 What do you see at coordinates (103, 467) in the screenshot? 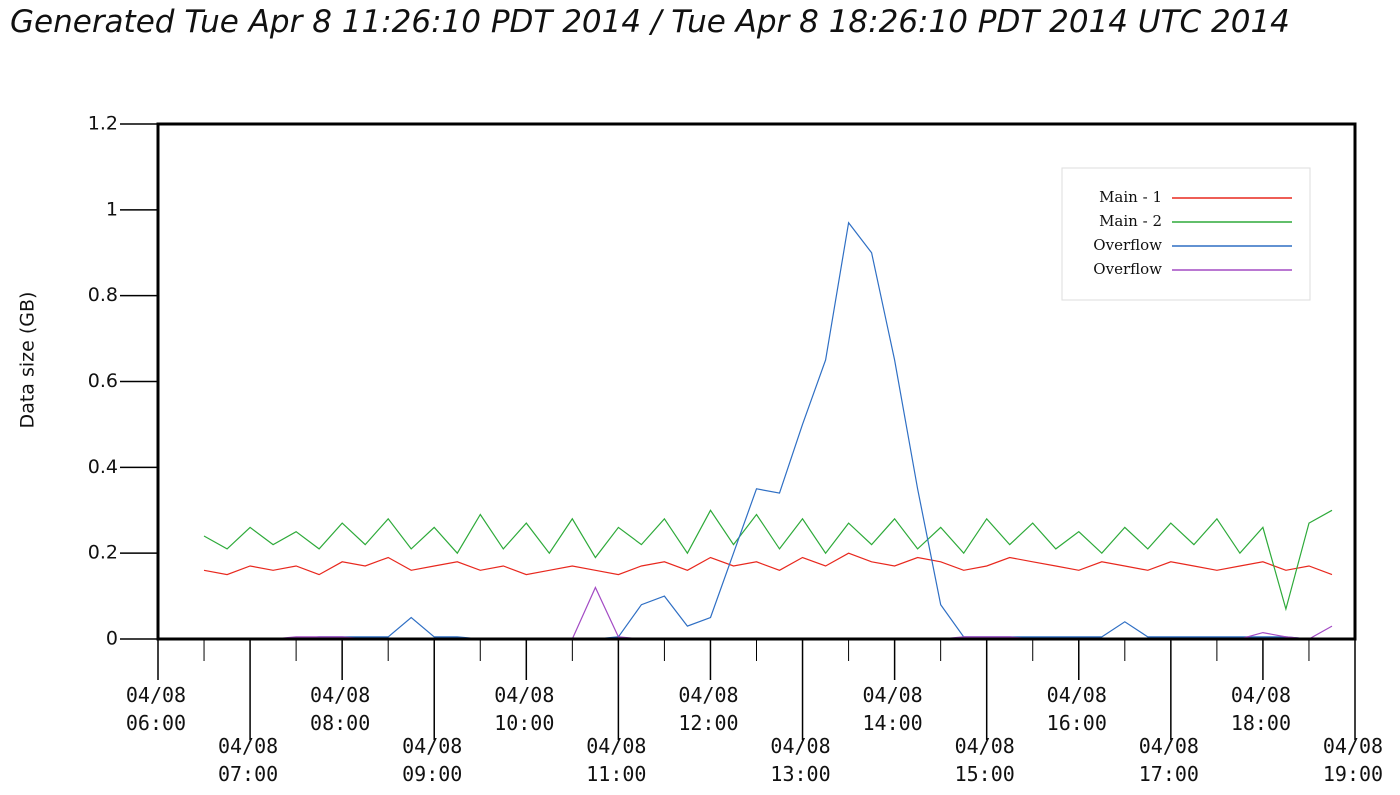
I see `y-tick-label: 0.4` at bounding box center [103, 467].